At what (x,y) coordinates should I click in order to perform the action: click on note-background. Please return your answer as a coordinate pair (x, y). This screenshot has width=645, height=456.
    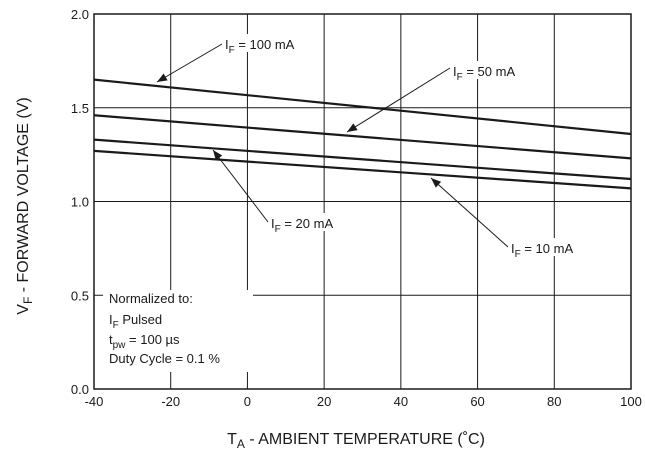
    Looking at the image, I should click on (178, 331).